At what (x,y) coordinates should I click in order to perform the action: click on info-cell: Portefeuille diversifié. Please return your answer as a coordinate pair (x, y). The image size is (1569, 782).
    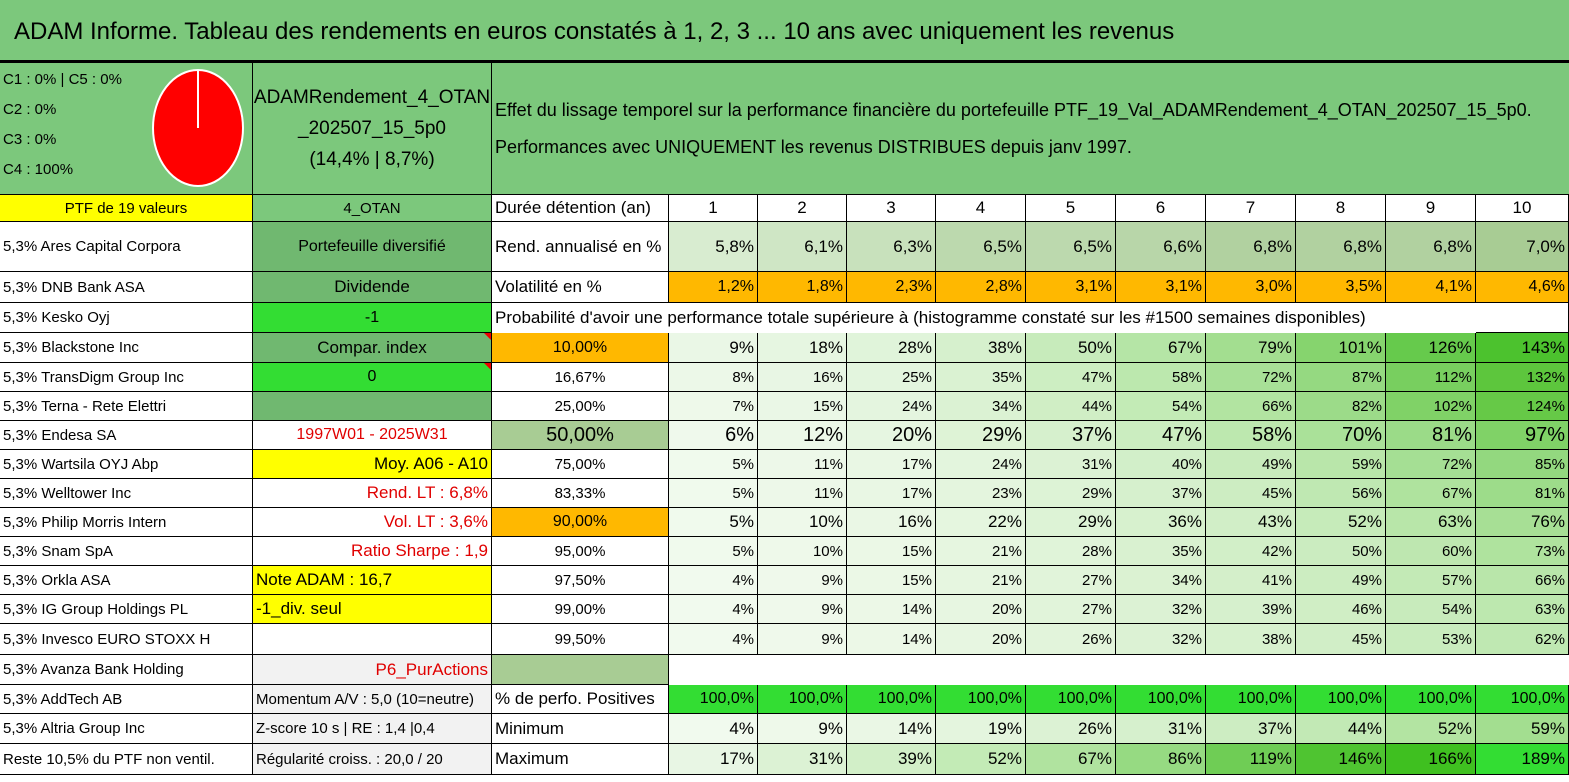
    Looking at the image, I should click on (372, 247).